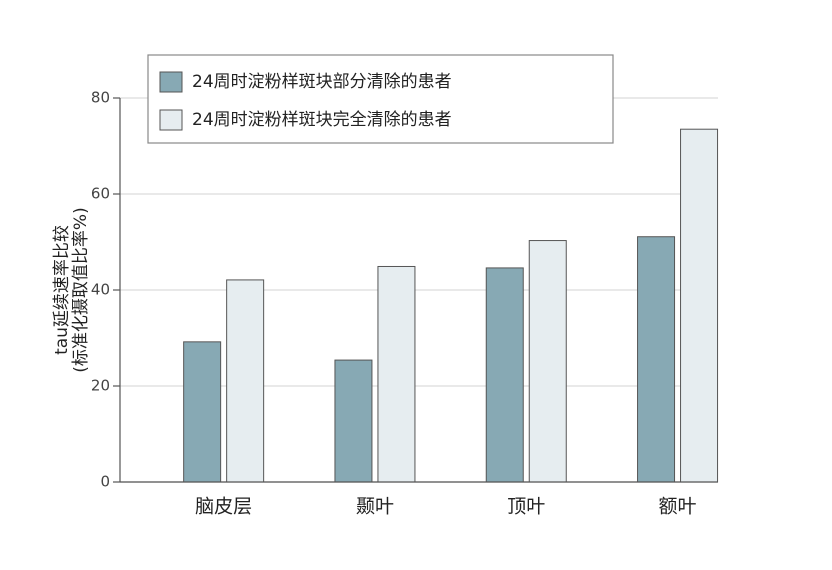  Describe the element at coordinates (81, 289) in the screenshot. I see `y-axis-label: (标准化摄取值比率%)` at that location.